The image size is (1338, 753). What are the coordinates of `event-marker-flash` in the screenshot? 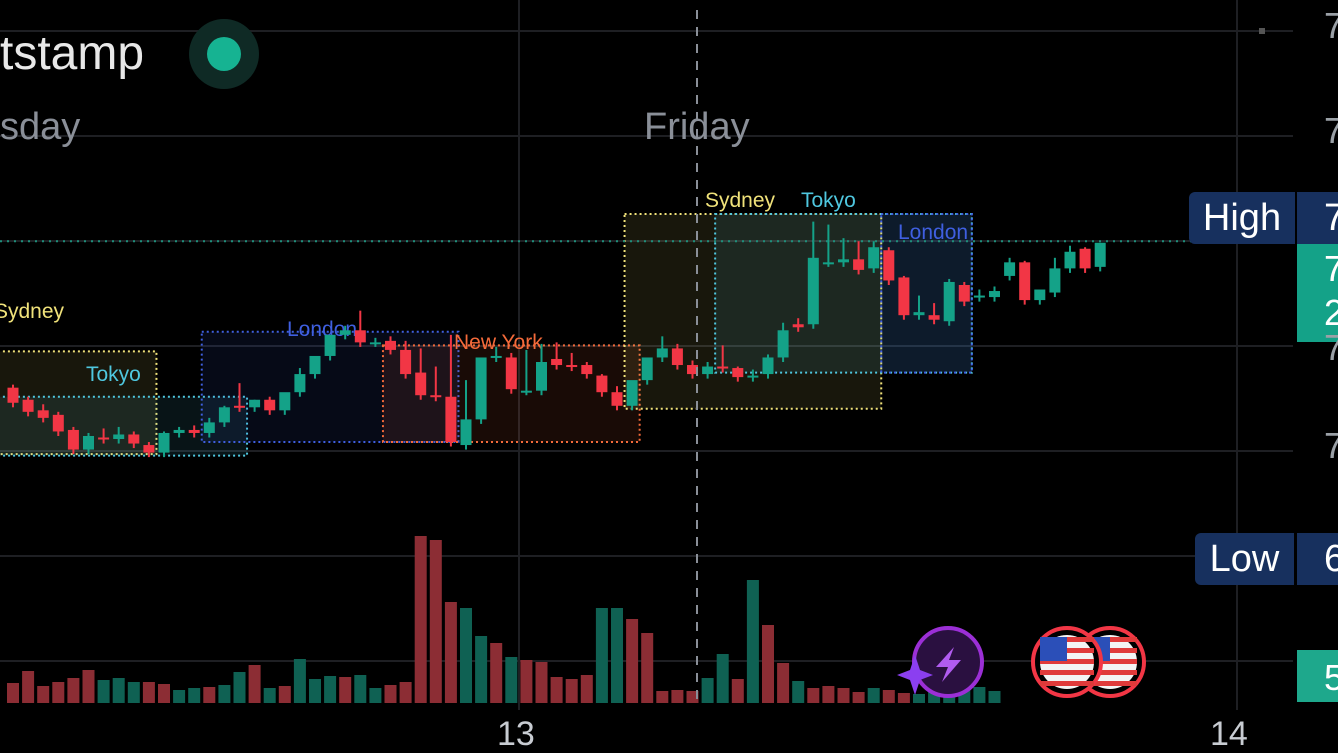 It's located at (940, 662).